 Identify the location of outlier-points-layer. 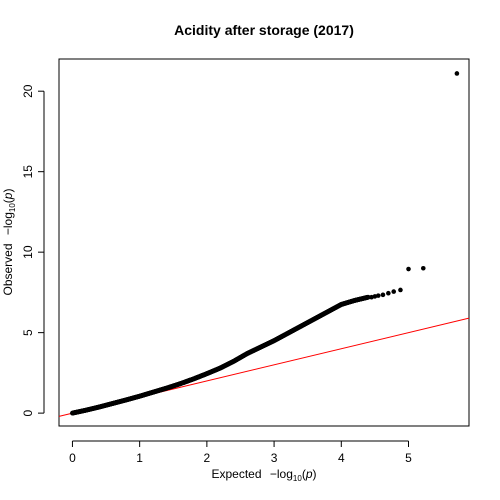
(414, 185).